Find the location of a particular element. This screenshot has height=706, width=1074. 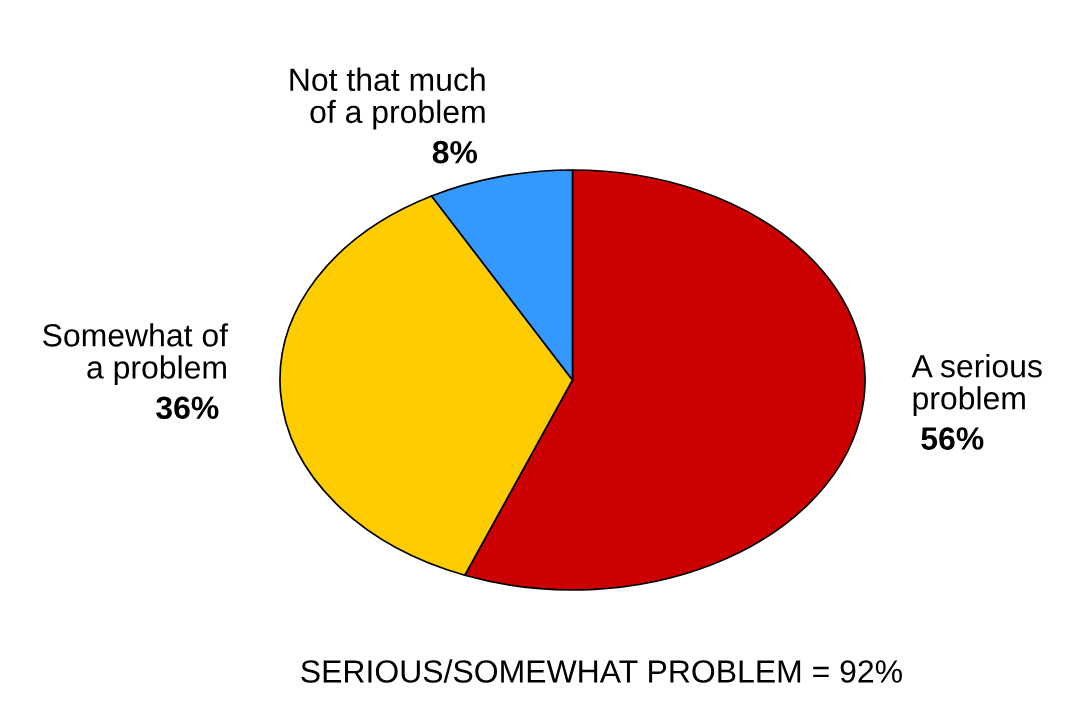

data-label: 36% is located at coordinates (187, 408).